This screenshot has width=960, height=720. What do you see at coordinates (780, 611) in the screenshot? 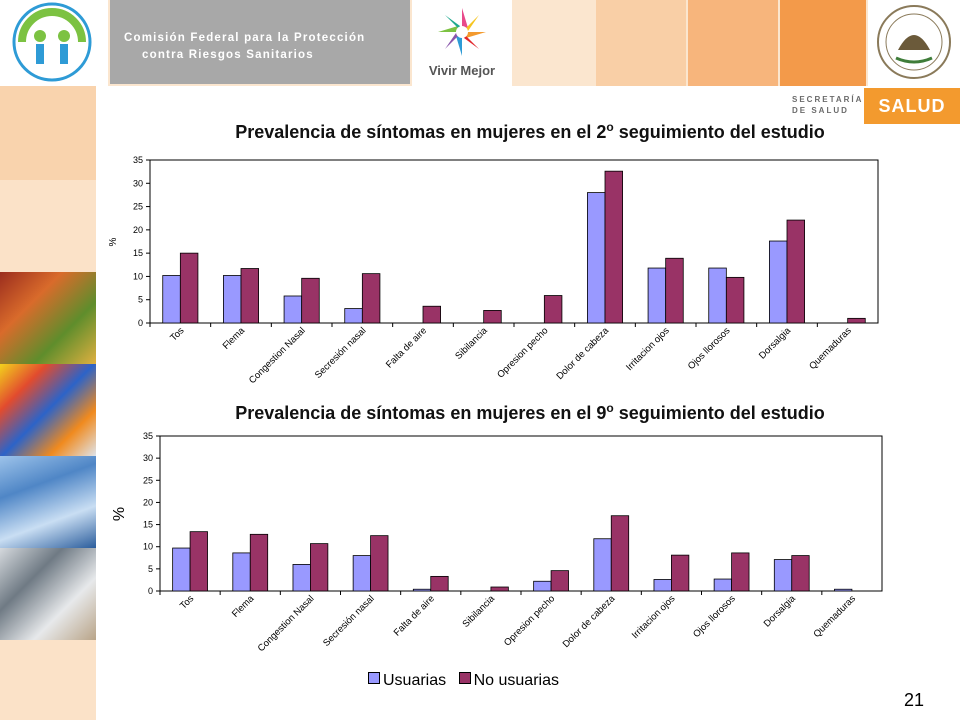
I see `chart-2-category-label: Dorsalgia` at bounding box center [780, 611].